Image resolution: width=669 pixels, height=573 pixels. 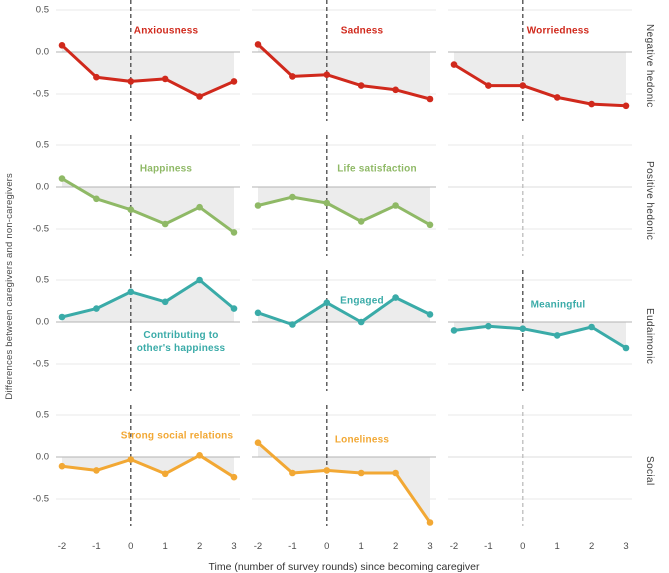 I want to click on chart-canvas-worriedness, so click(x=540, y=60).